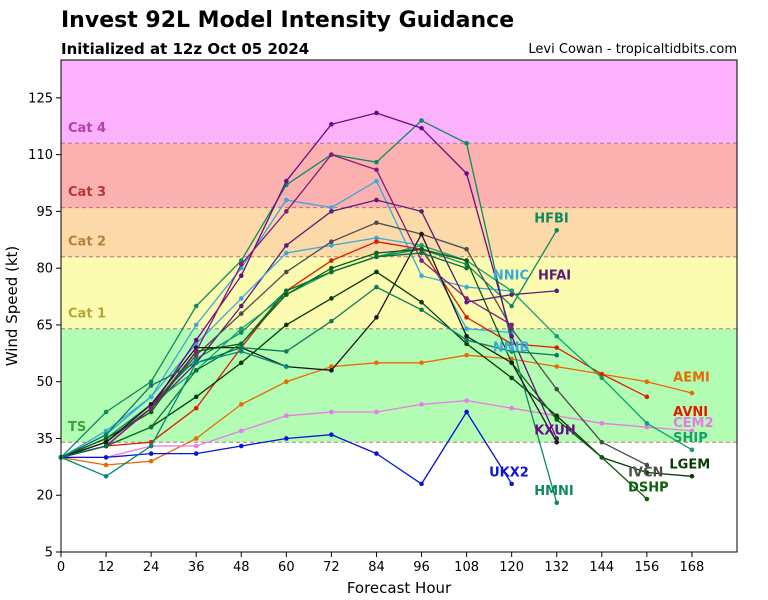  I want to click on x-tick-label: 24, so click(151, 567).